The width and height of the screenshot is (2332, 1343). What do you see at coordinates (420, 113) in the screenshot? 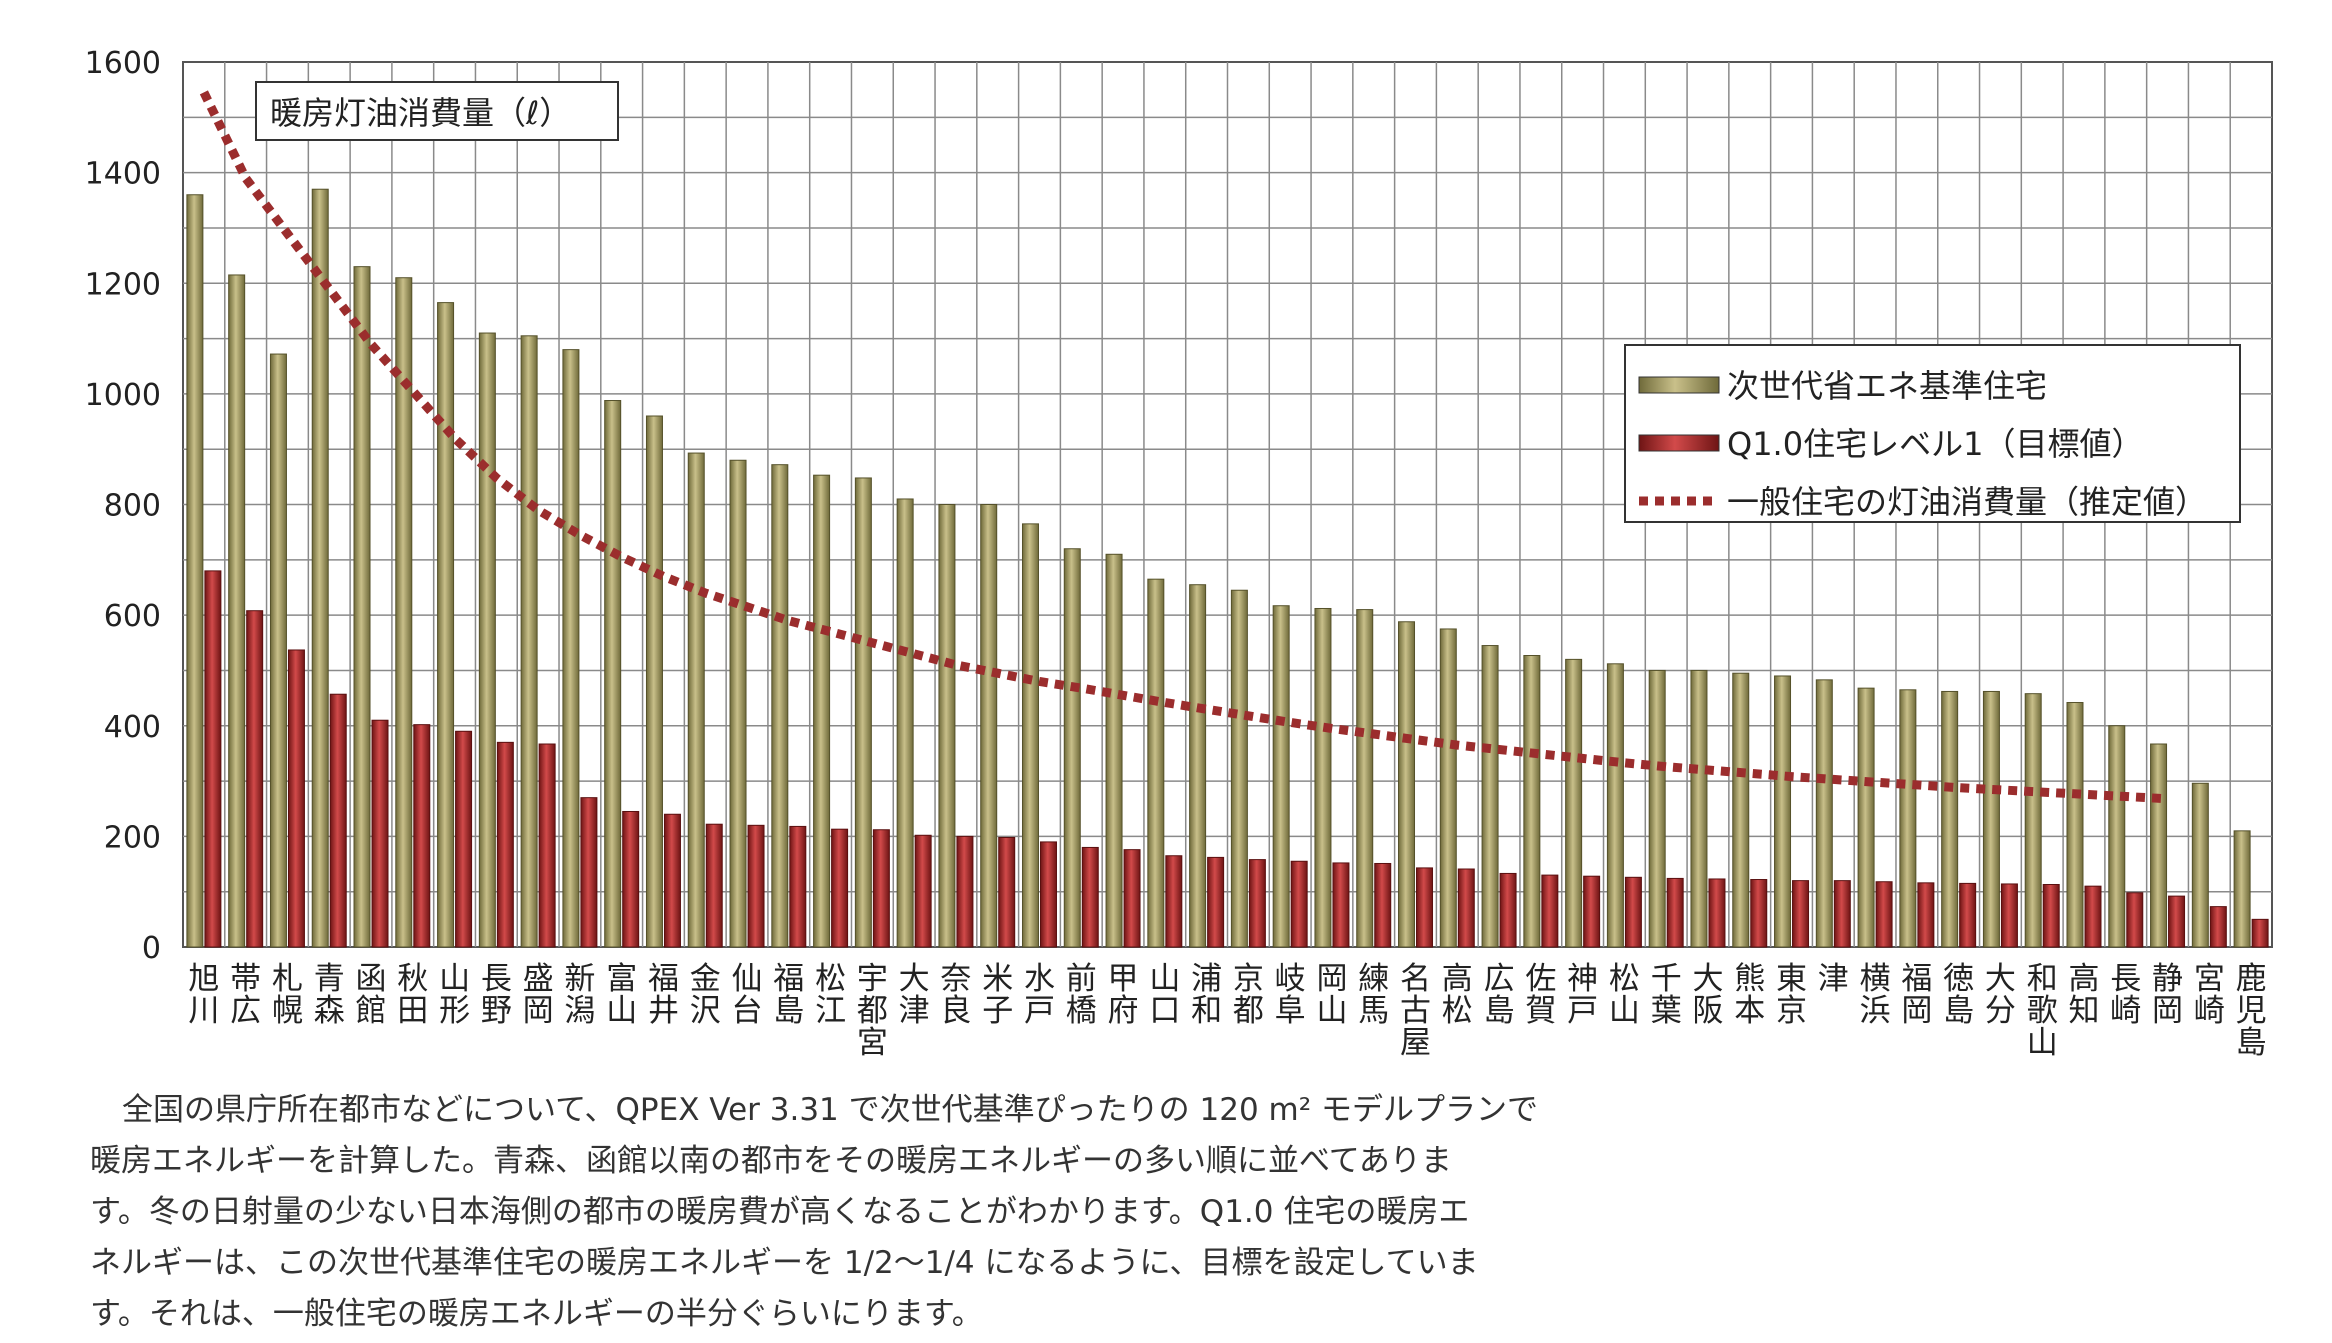
I see `chart-title: 暖房灯油消費量（ℓ）` at bounding box center [420, 113].